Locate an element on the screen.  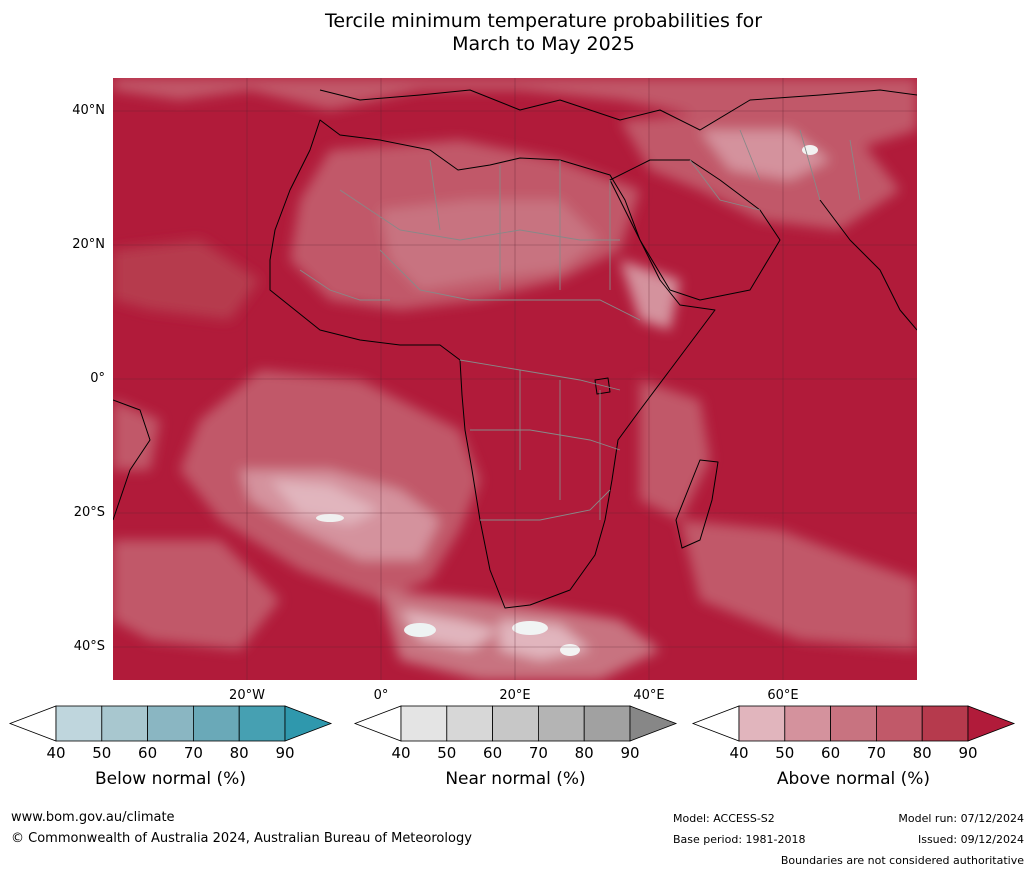
lat-label-40n: 40°N is located at coordinates (88, 110).